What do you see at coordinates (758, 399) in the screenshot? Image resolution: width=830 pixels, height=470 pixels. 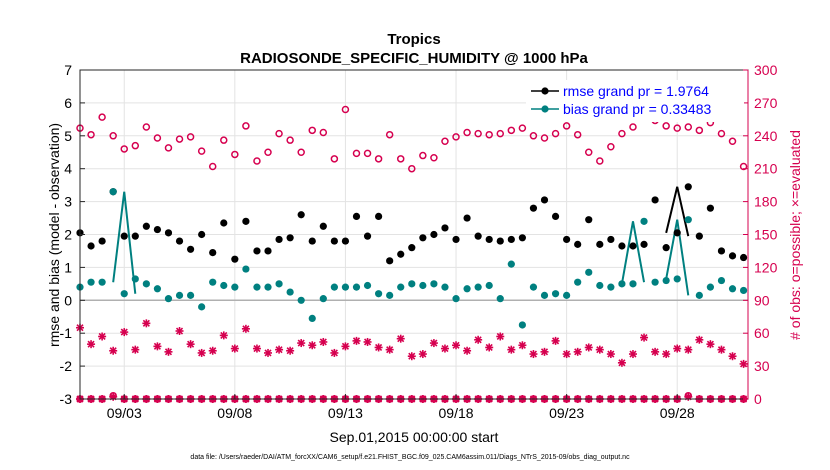 I see `y-right-tick-label: 0` at bounding box center [758, 399].